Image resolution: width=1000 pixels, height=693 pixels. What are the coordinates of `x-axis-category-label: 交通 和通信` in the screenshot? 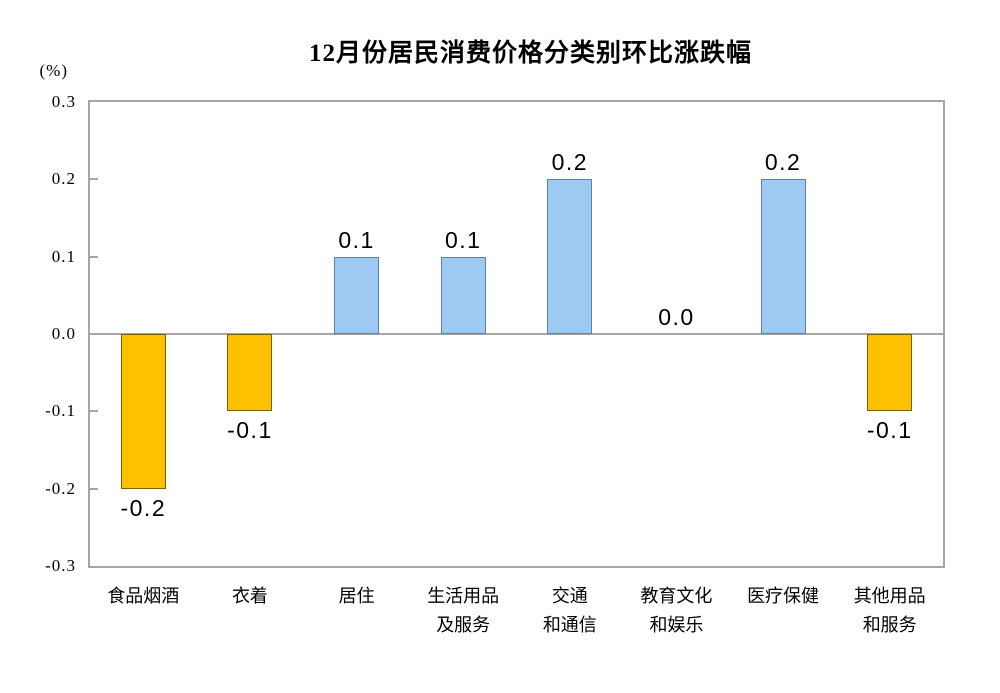 It's located at (570, 611).